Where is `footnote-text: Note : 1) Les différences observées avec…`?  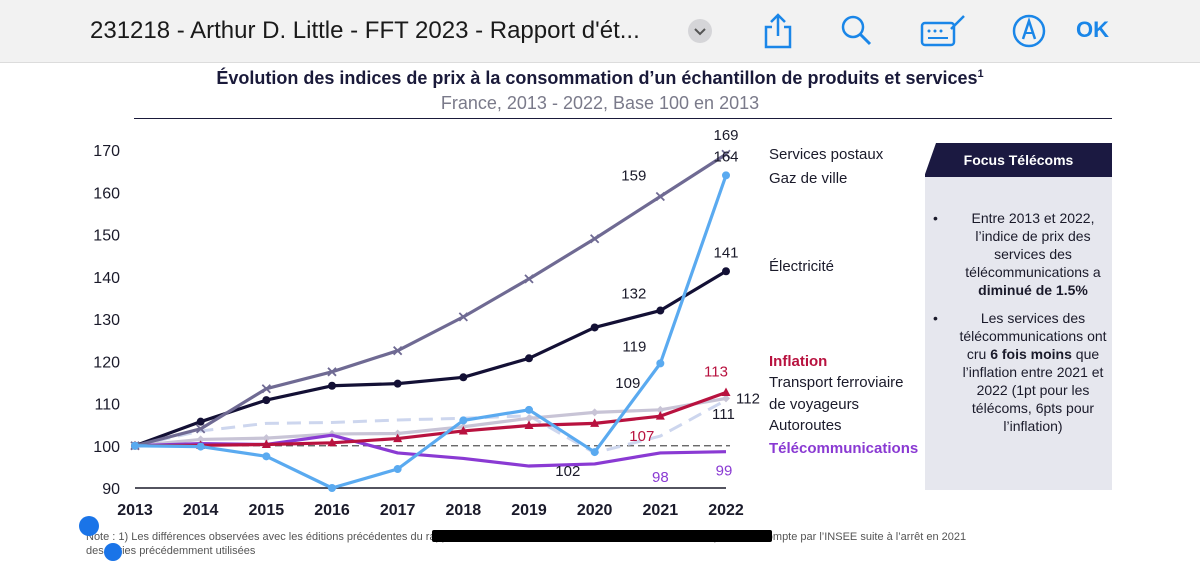 footnote-text: Note : 1) Les différences observées avec… is located at coordinates (273, 537).